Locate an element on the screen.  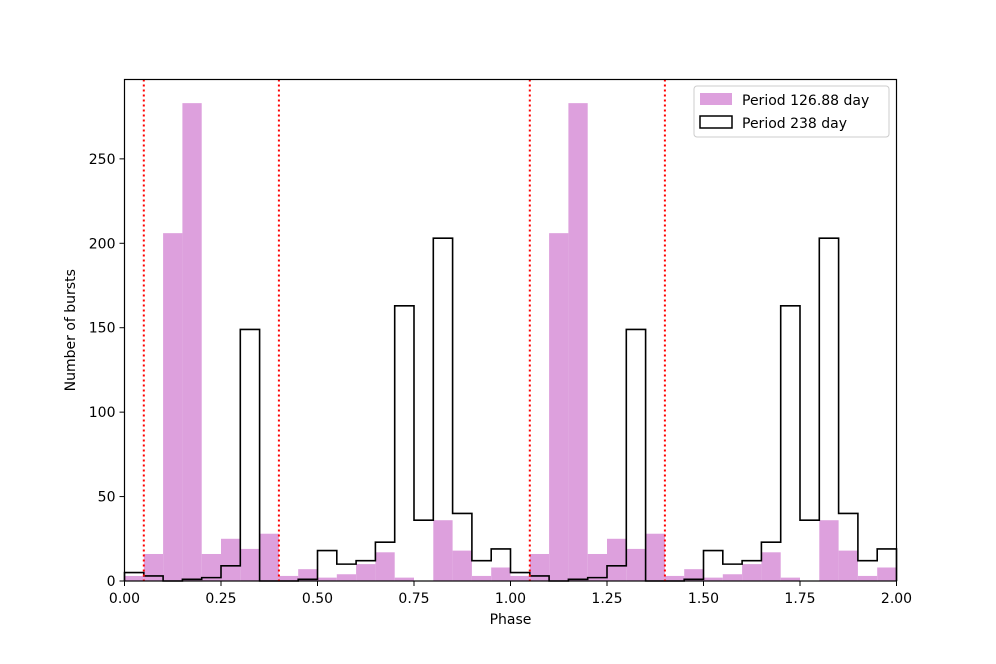
x-tick-label: 1.00 is located at coordinates (510, 599).